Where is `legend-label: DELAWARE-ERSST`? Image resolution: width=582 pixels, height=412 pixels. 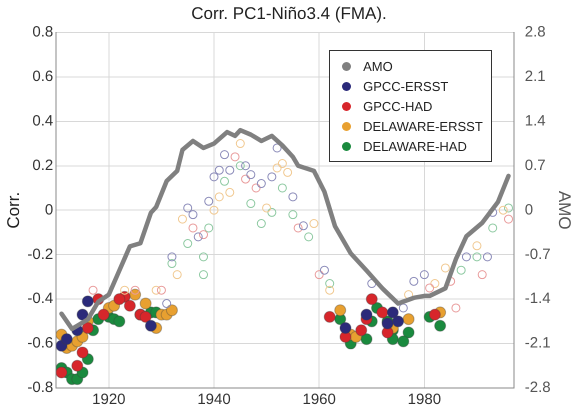 legend-label: DELAWARE-ERSST is located at coordinates (423, 126).